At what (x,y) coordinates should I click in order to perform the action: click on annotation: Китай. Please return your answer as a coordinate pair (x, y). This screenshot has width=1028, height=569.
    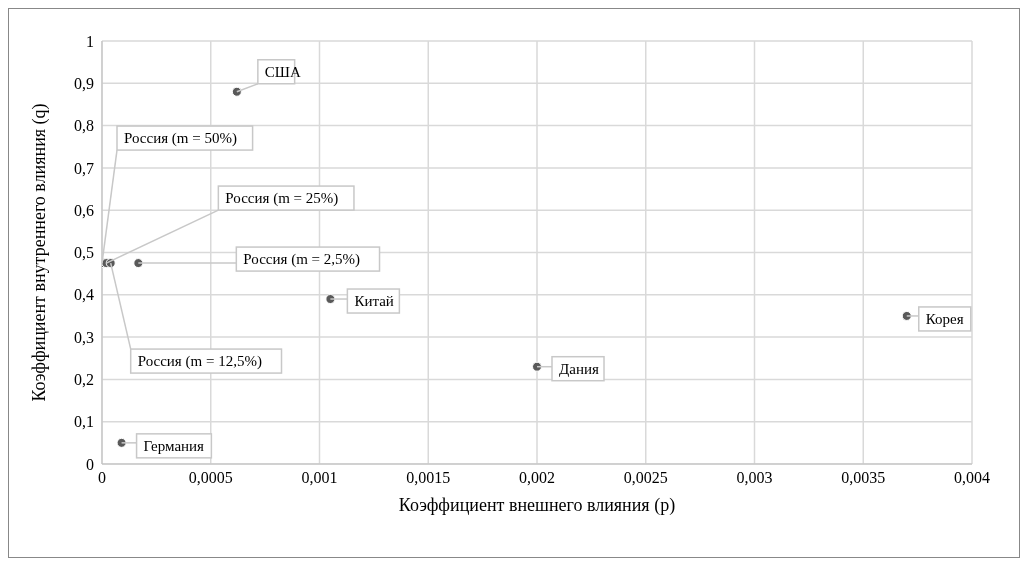
    Looking at the image, I should click on (374, 301).